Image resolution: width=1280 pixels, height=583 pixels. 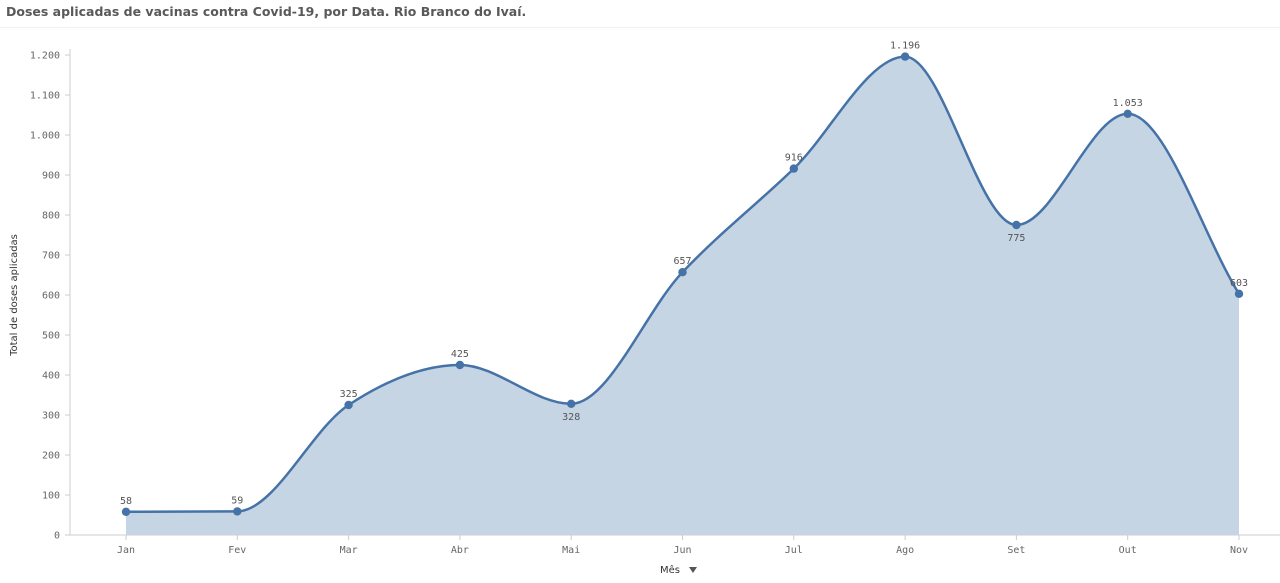 What do you see at coordinates (51, 256) in the screenshot?
I see `y-tick-label: 700` at bounding box center [51, 256].